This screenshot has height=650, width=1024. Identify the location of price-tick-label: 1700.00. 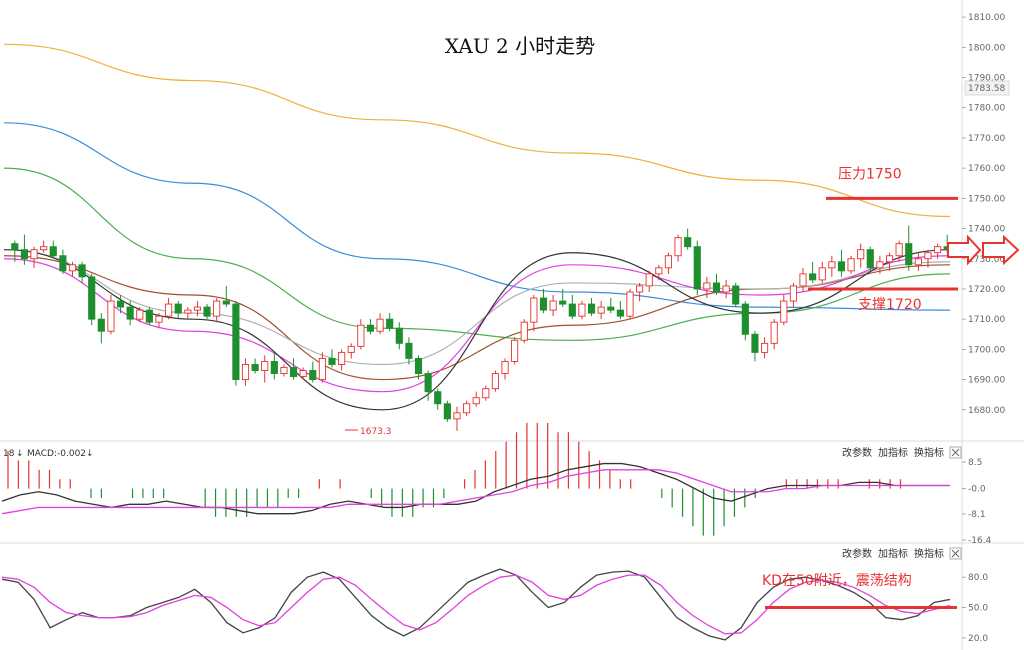
(986, 350).